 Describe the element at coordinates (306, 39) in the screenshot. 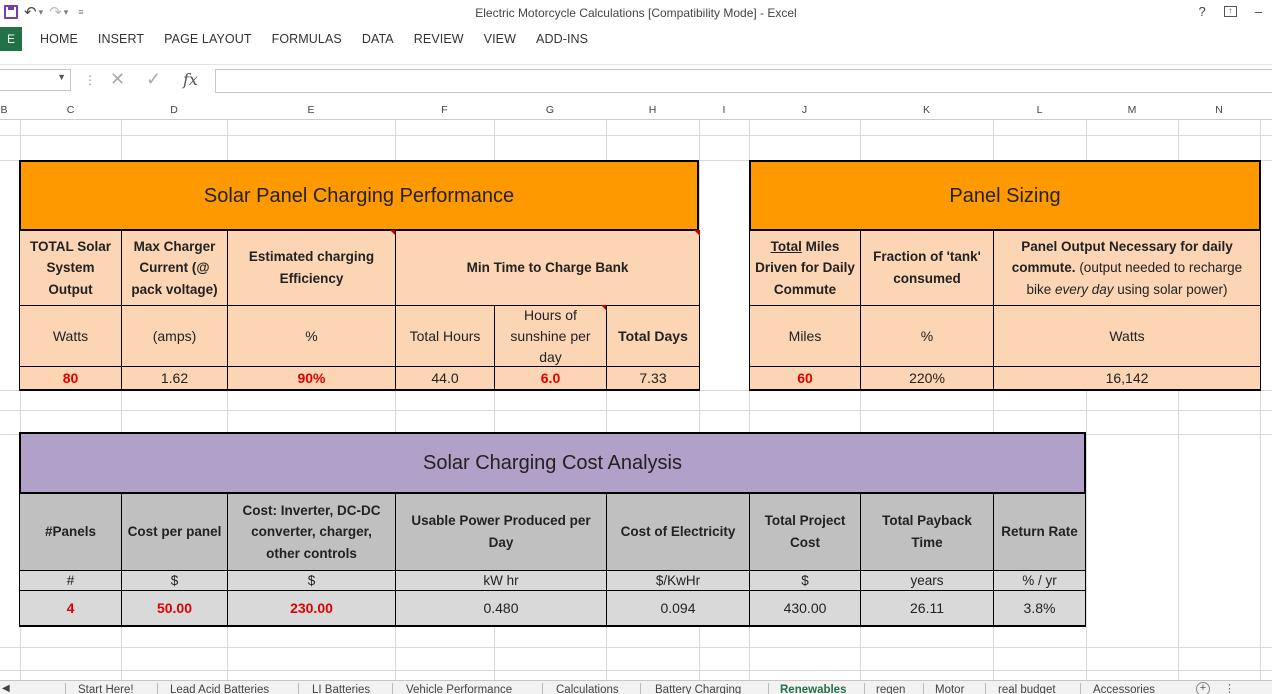

I see `tab-formulas: FORMULAS` at that location.